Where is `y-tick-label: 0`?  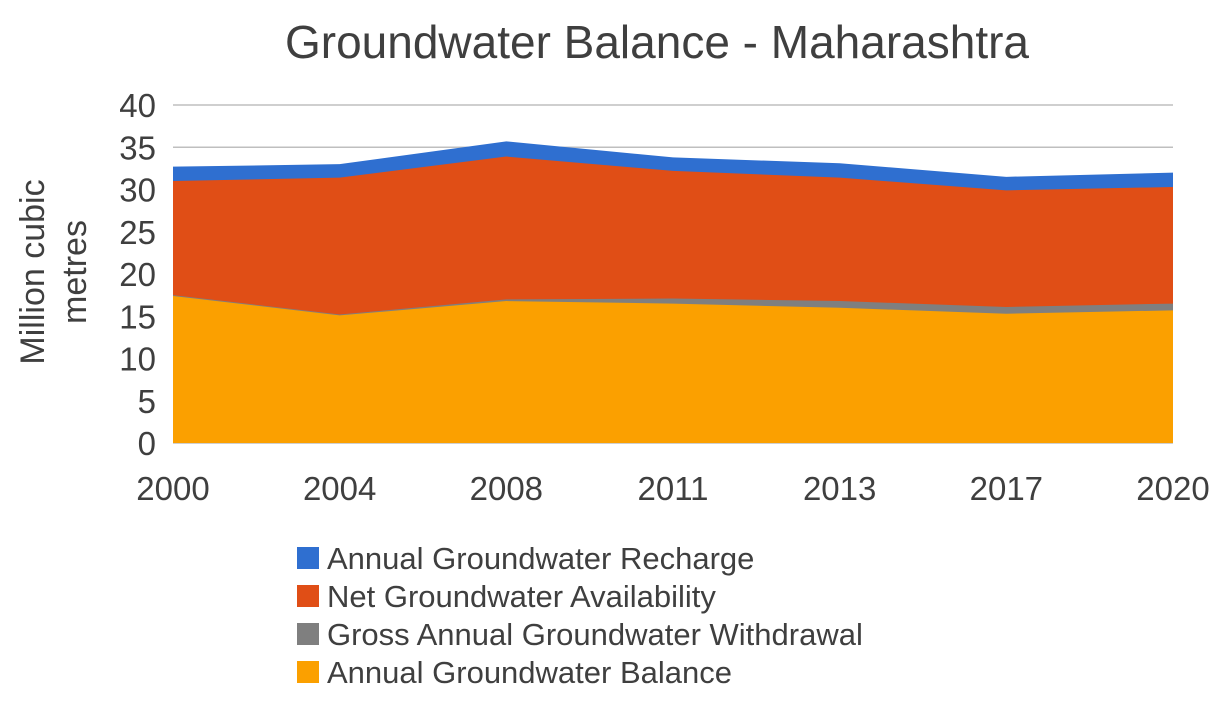
y-tick-label: 0 is located at coordinates (147, 443).